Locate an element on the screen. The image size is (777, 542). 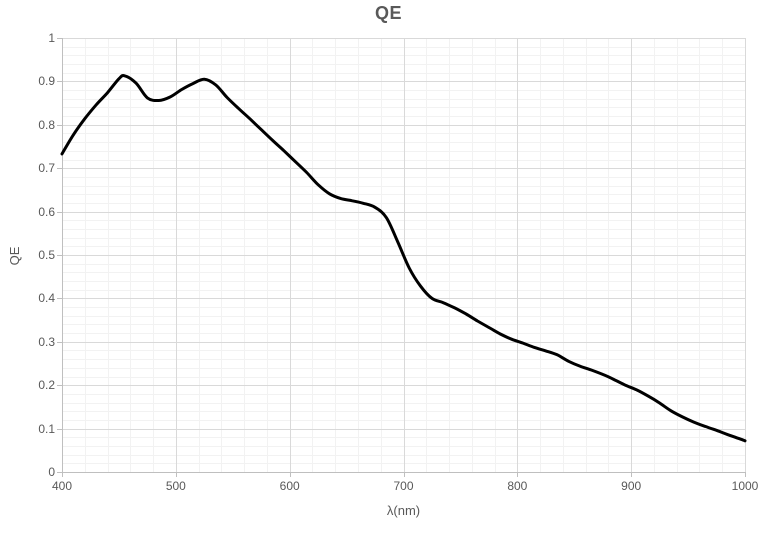
x-tick-label: 900 is located at coordinates (631, 486).